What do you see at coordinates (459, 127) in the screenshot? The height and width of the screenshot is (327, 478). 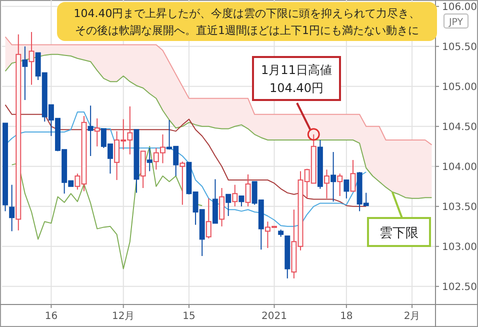 I see `y-tick-label: 104.50` at bounding box center [459, 127].